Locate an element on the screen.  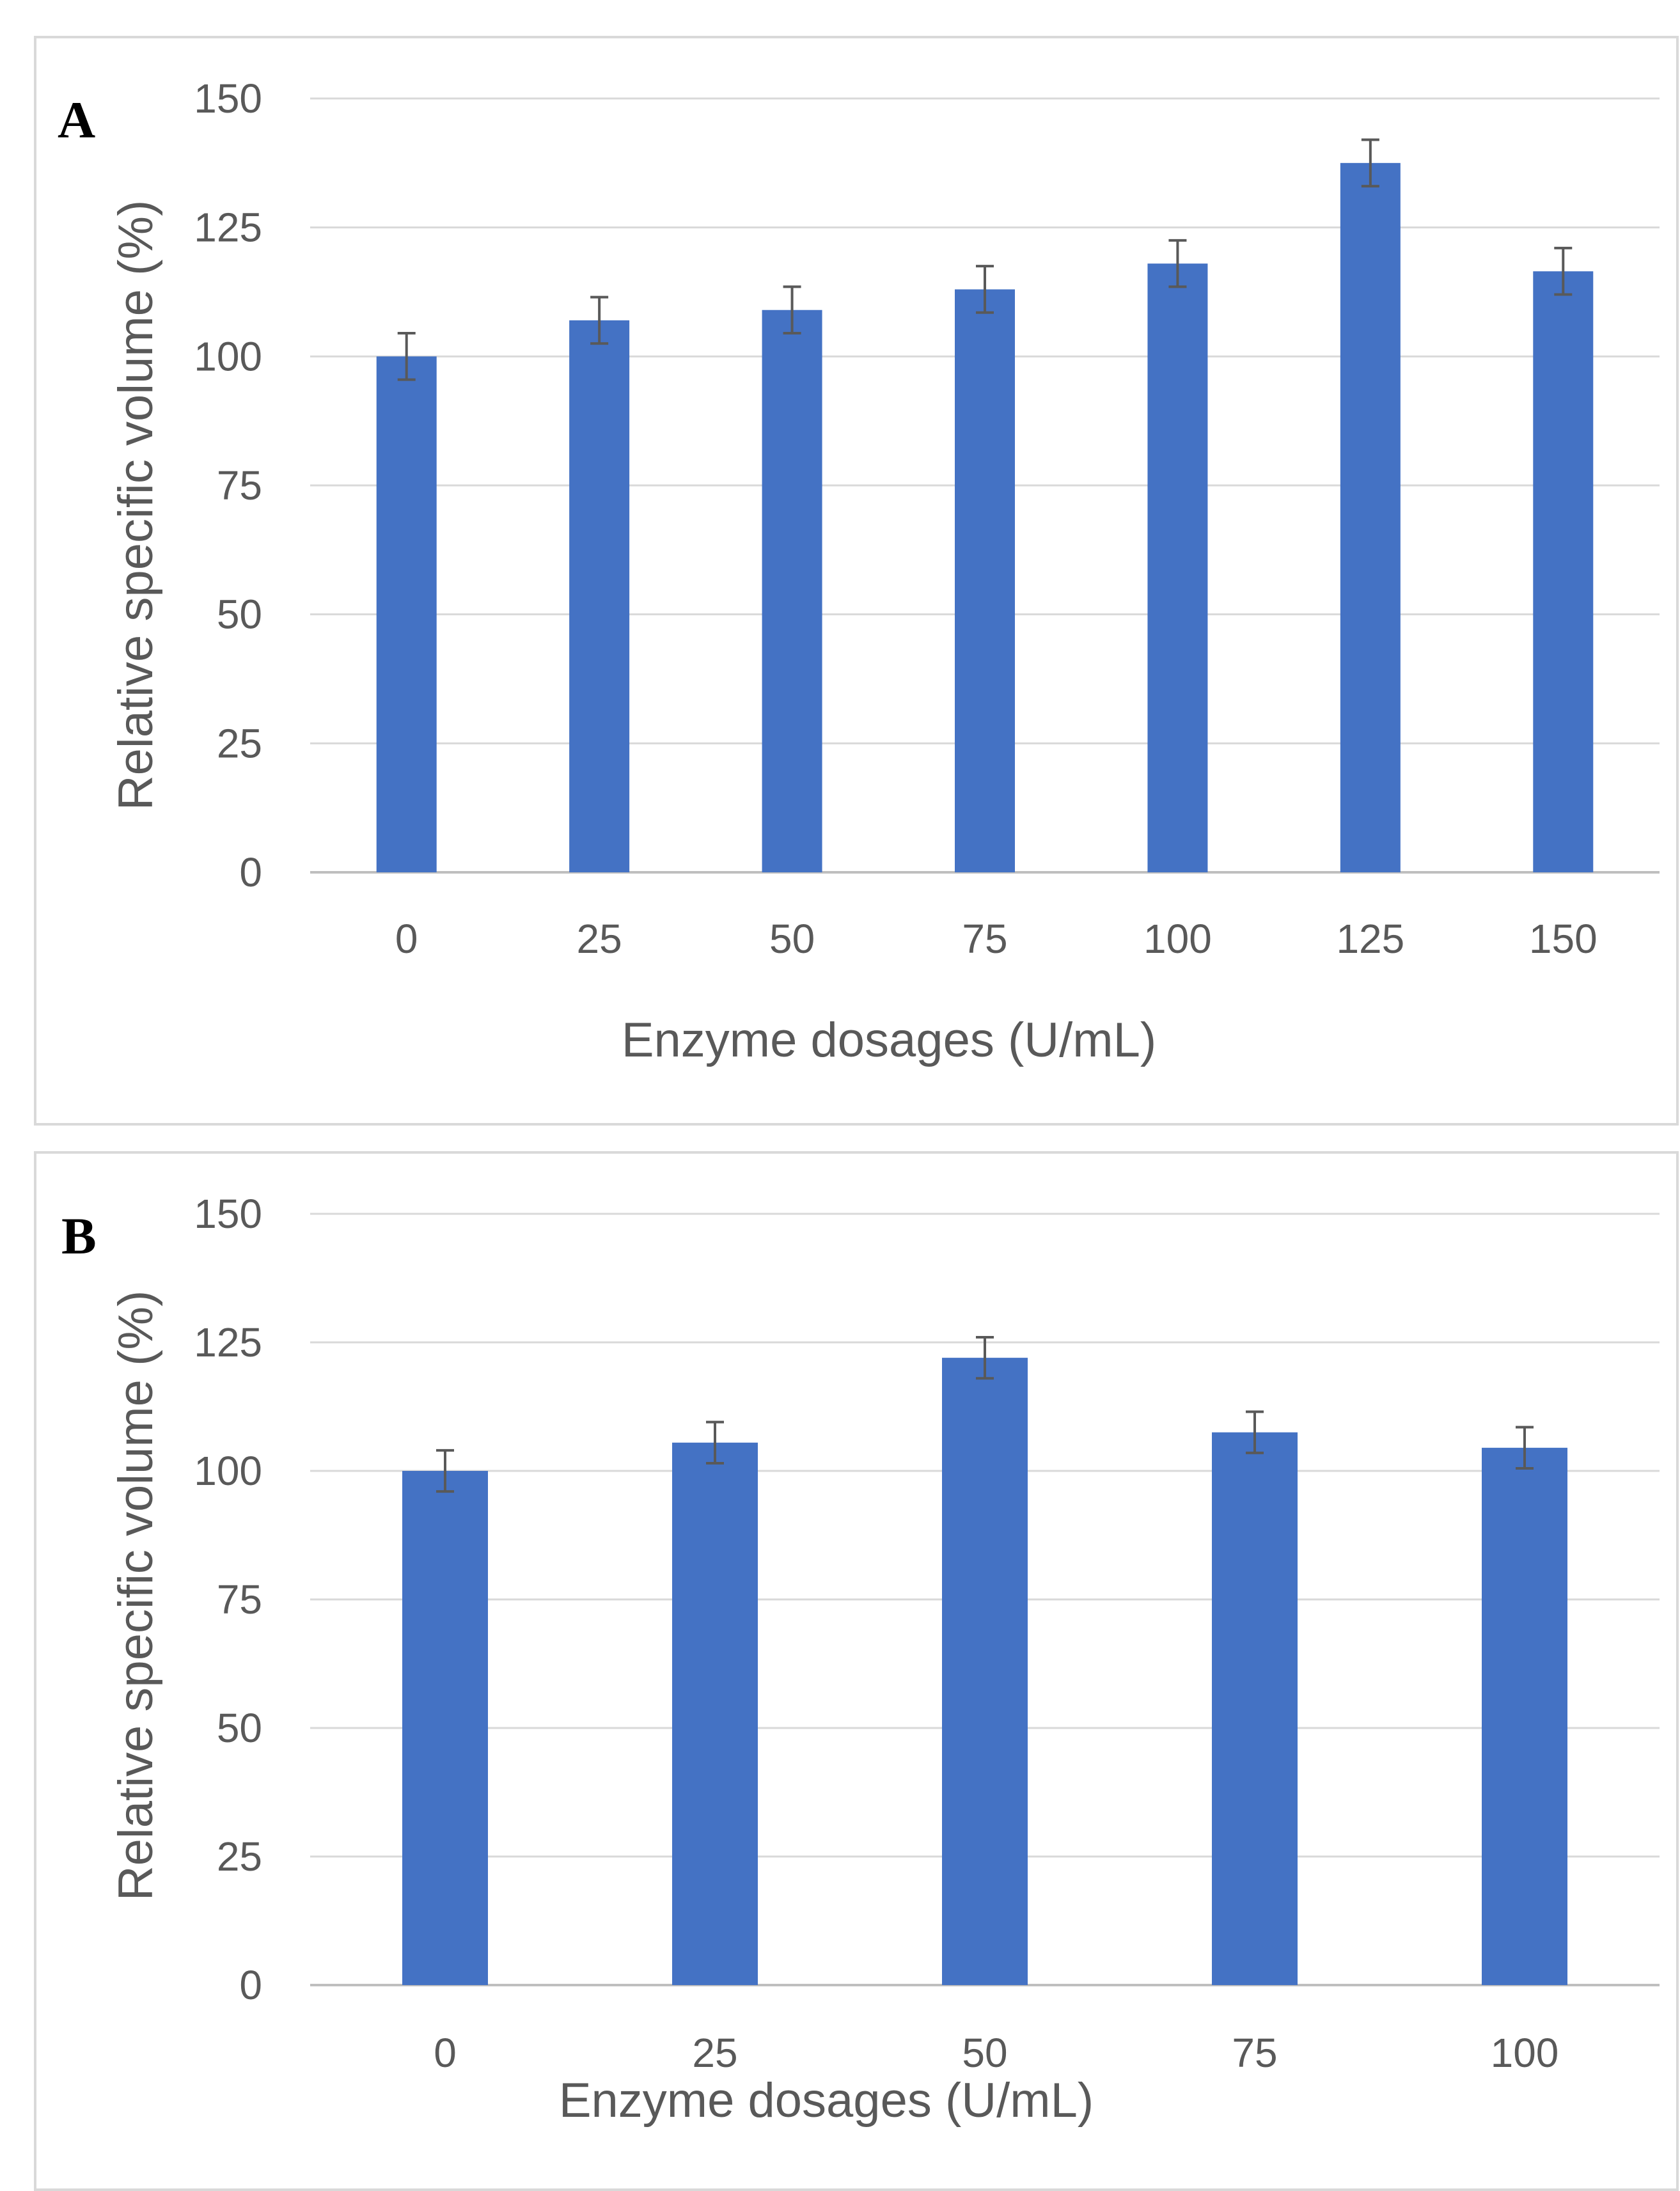
x-tick-label: 150 is located at coordinates (1564, 939).